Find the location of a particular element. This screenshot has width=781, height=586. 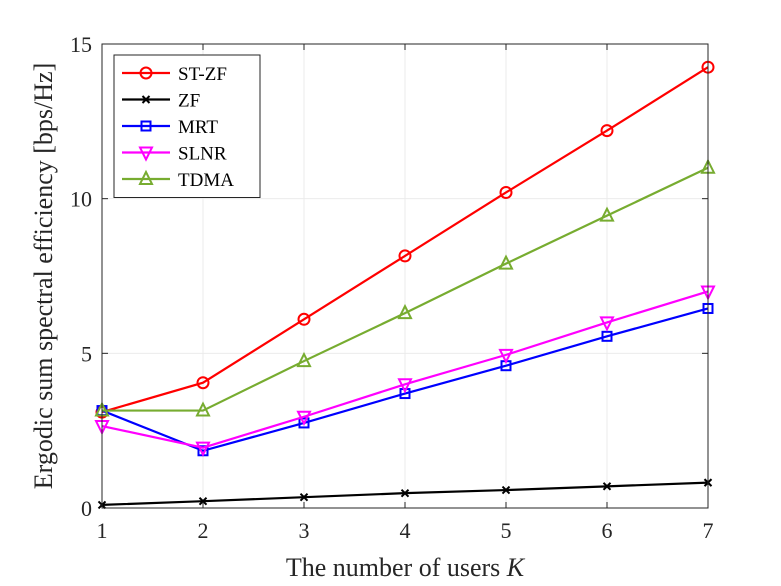

legend-label-zf: ZF is located at coordinates (189, 101).